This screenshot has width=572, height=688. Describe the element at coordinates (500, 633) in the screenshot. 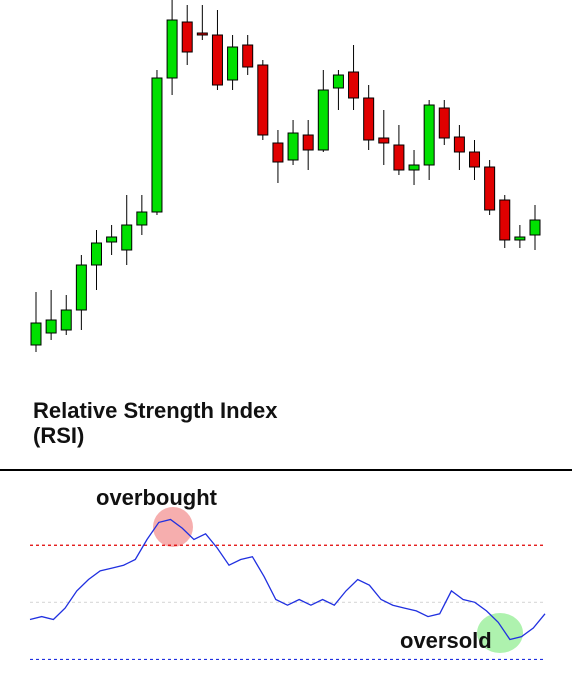

I see `oversold-highlight` at that location.